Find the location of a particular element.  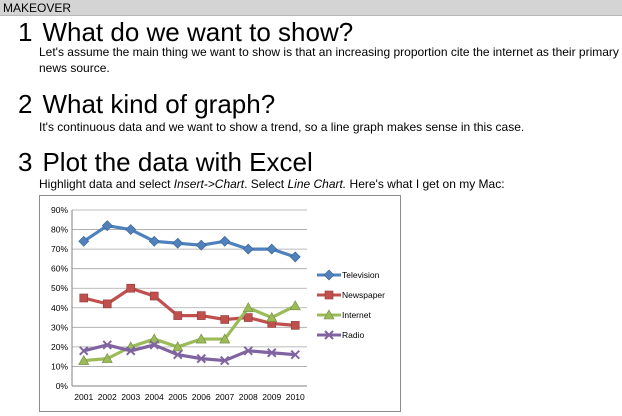

y-tick-label: 80% is located at coordinates (59, 230).